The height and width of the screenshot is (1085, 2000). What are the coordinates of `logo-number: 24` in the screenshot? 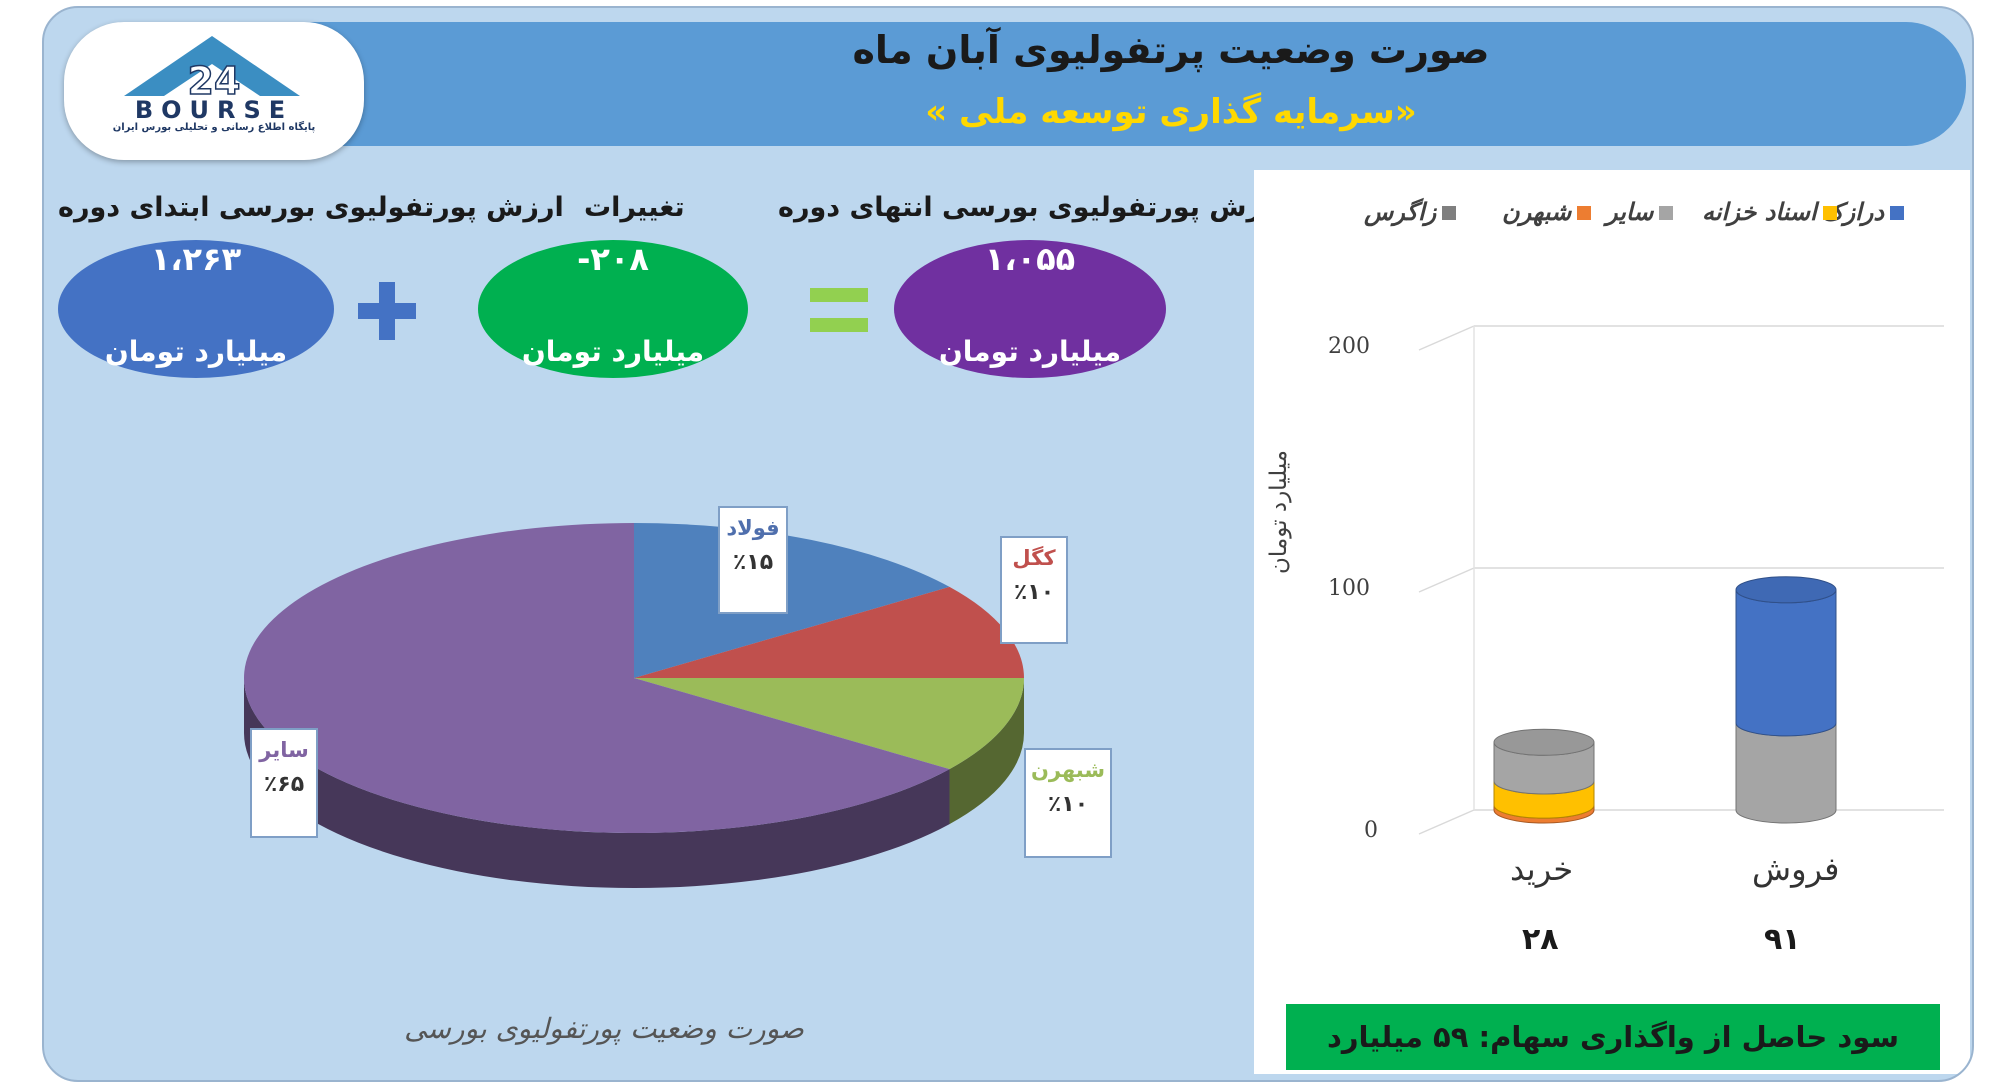 It's located at (214, 81).